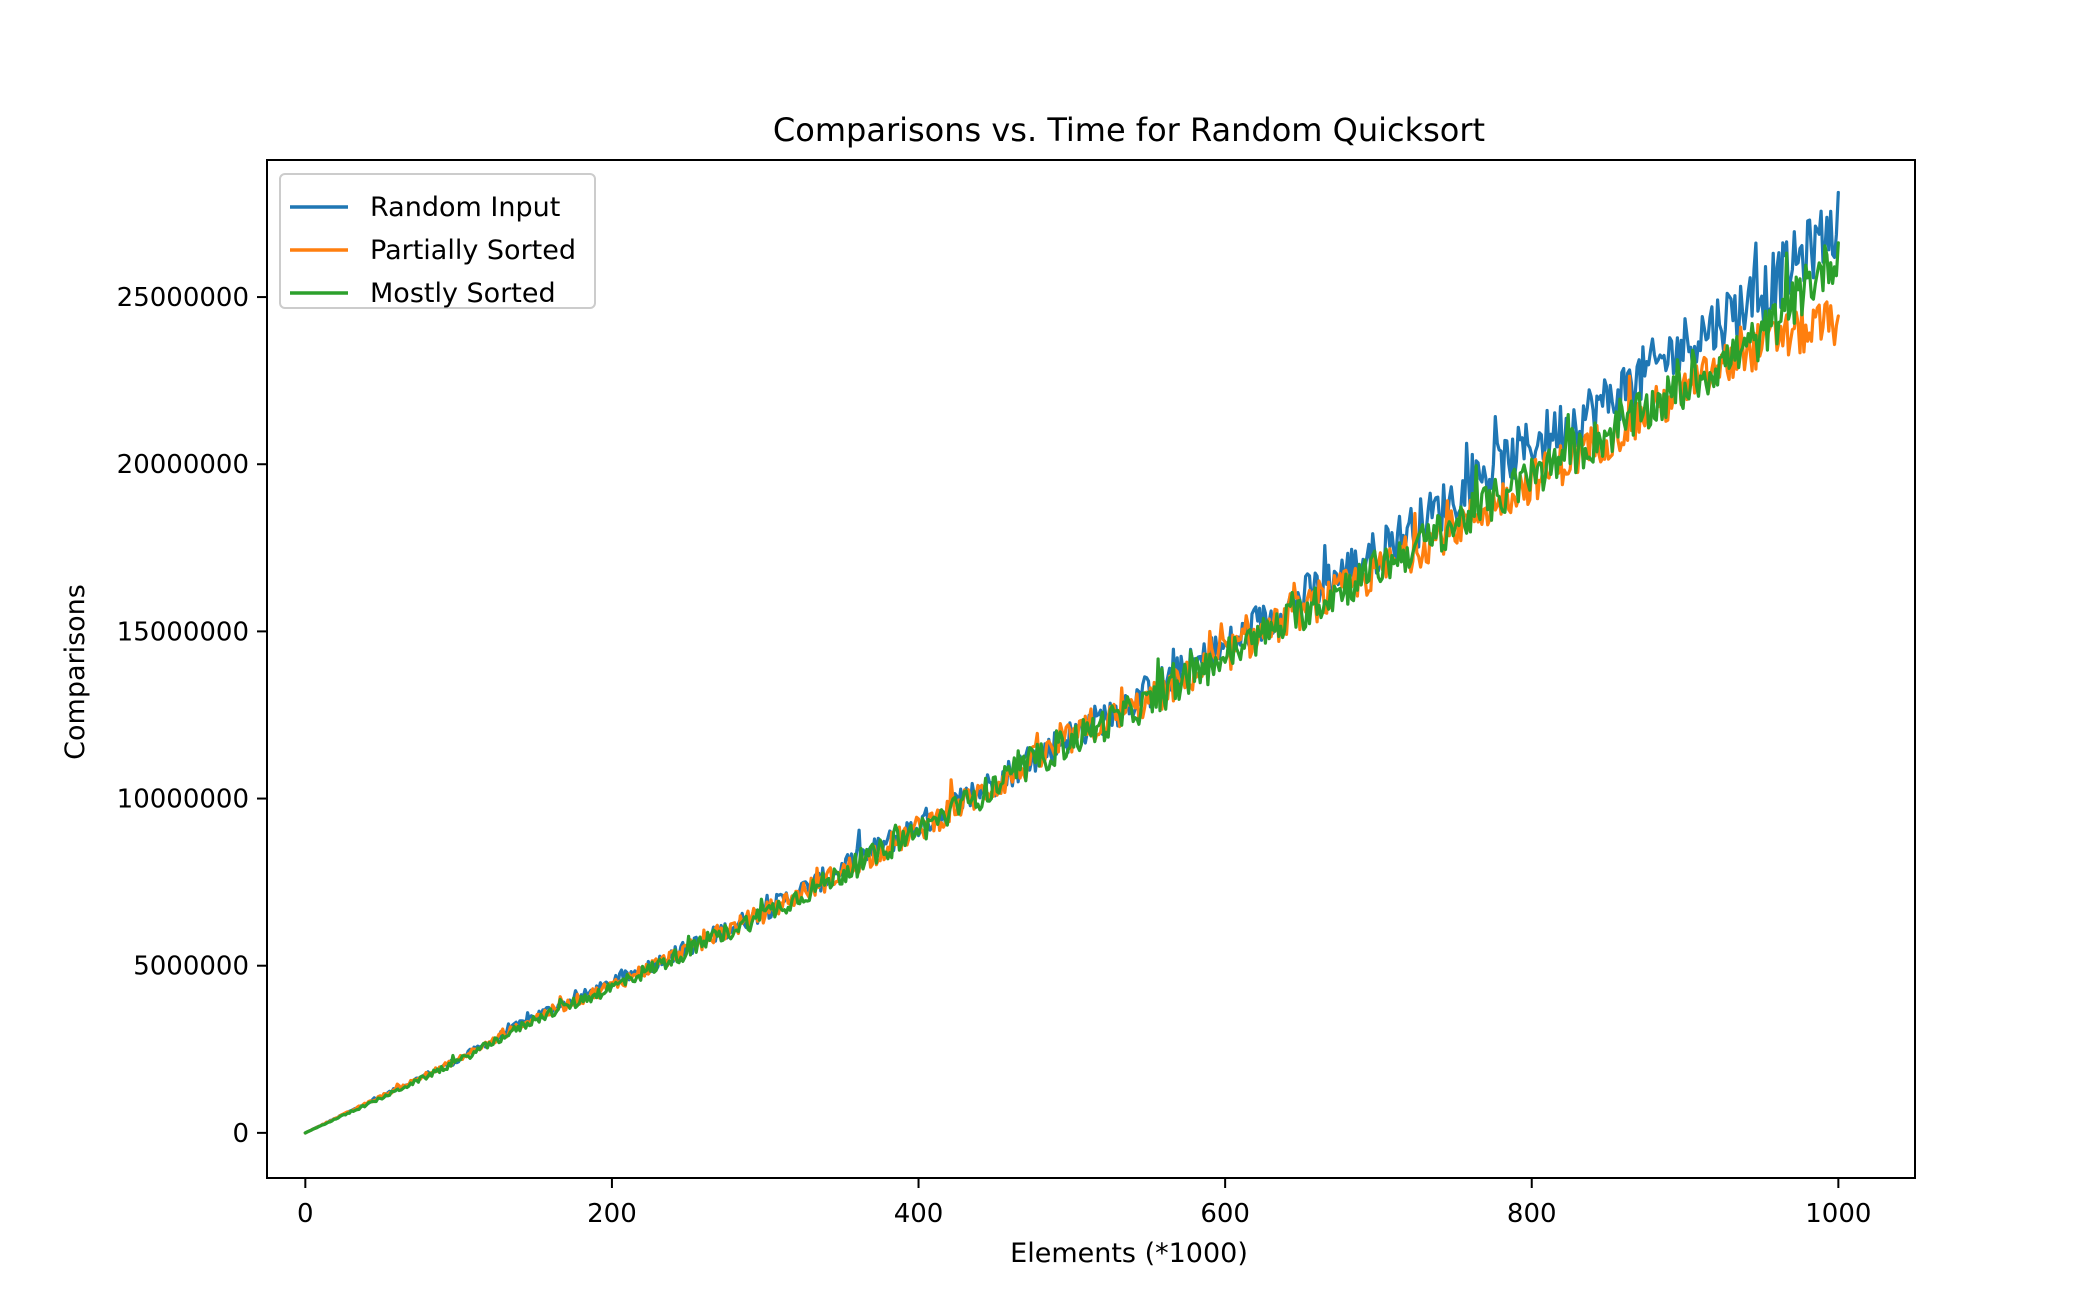 This screenshot has height=1308, width=2100. I want to click on y-tick-label: 0, so click(240, 1134).